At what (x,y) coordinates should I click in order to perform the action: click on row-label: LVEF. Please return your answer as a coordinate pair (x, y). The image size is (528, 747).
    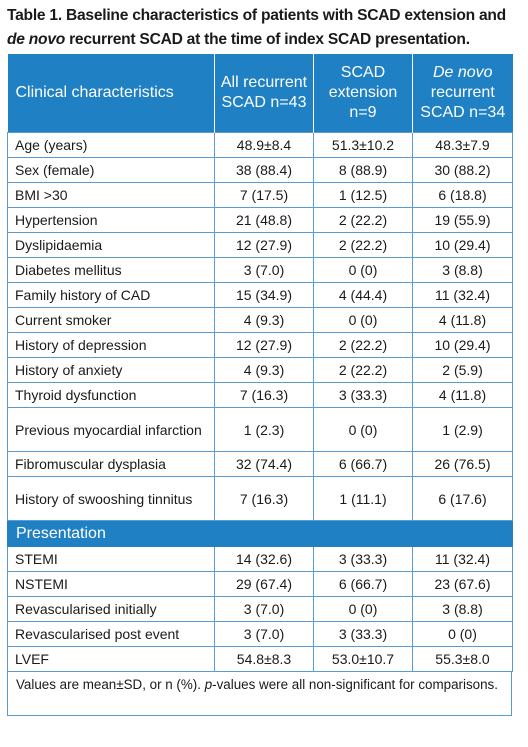
    Looking at the image, I should click on (111, 659).